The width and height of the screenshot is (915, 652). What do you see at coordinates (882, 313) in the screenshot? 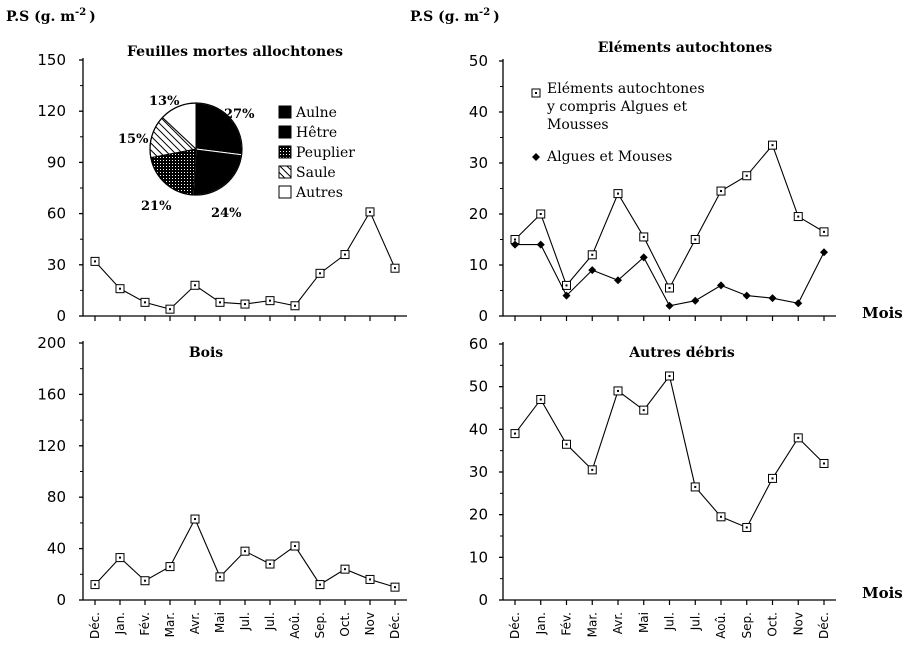
I see `mois-label-top: Mois` at bounding box center [882, 313].